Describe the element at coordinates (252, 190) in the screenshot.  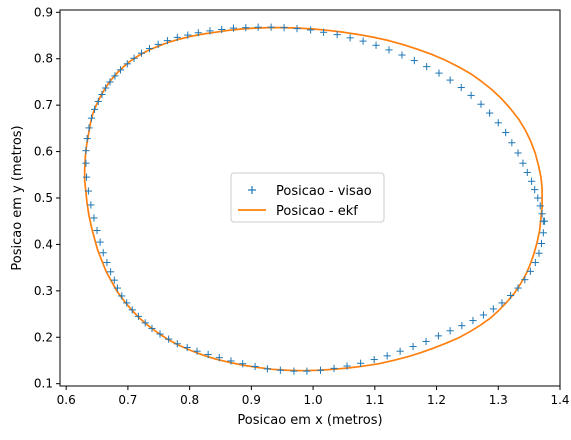
I see `legend-marker-visao` at that location.